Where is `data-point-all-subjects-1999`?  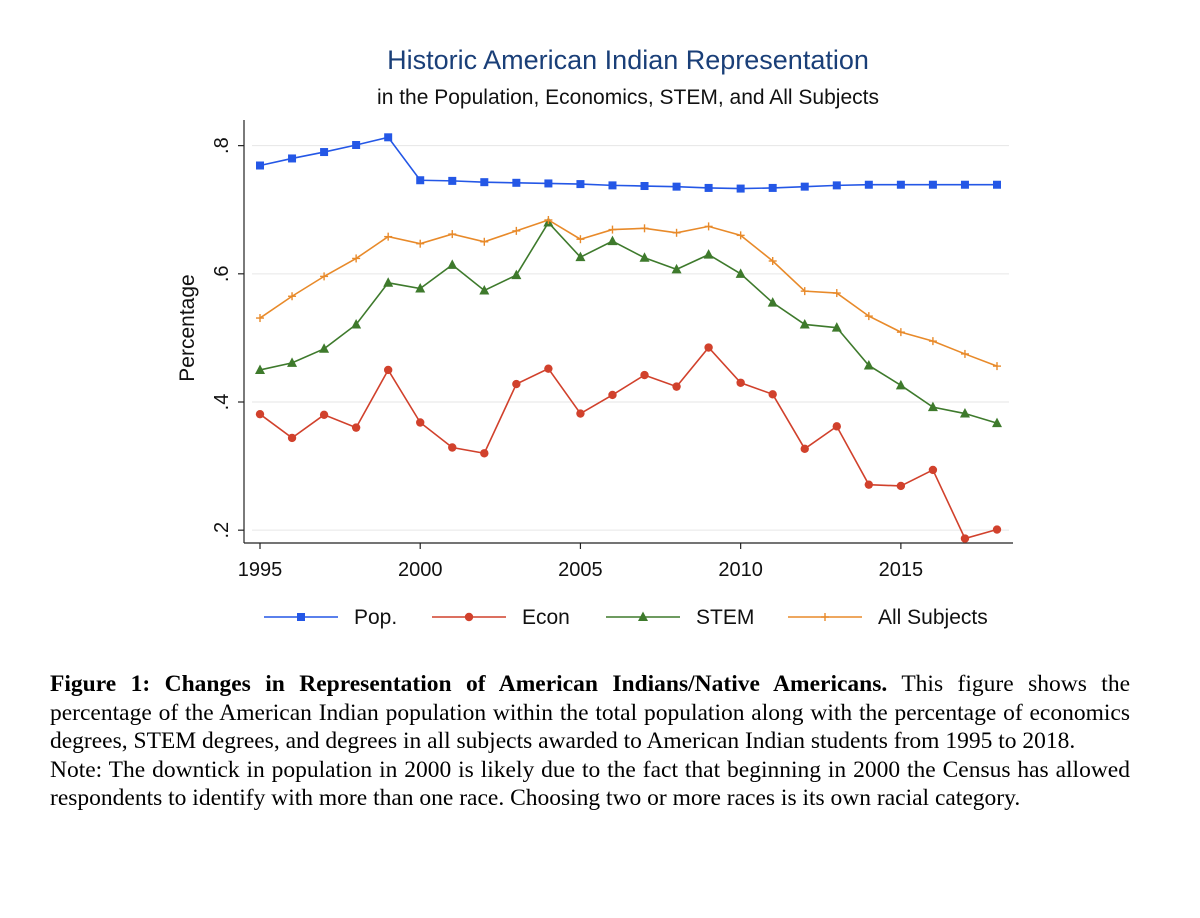
data-point-all-subjects-1999 is located at coordinates (388, 236).